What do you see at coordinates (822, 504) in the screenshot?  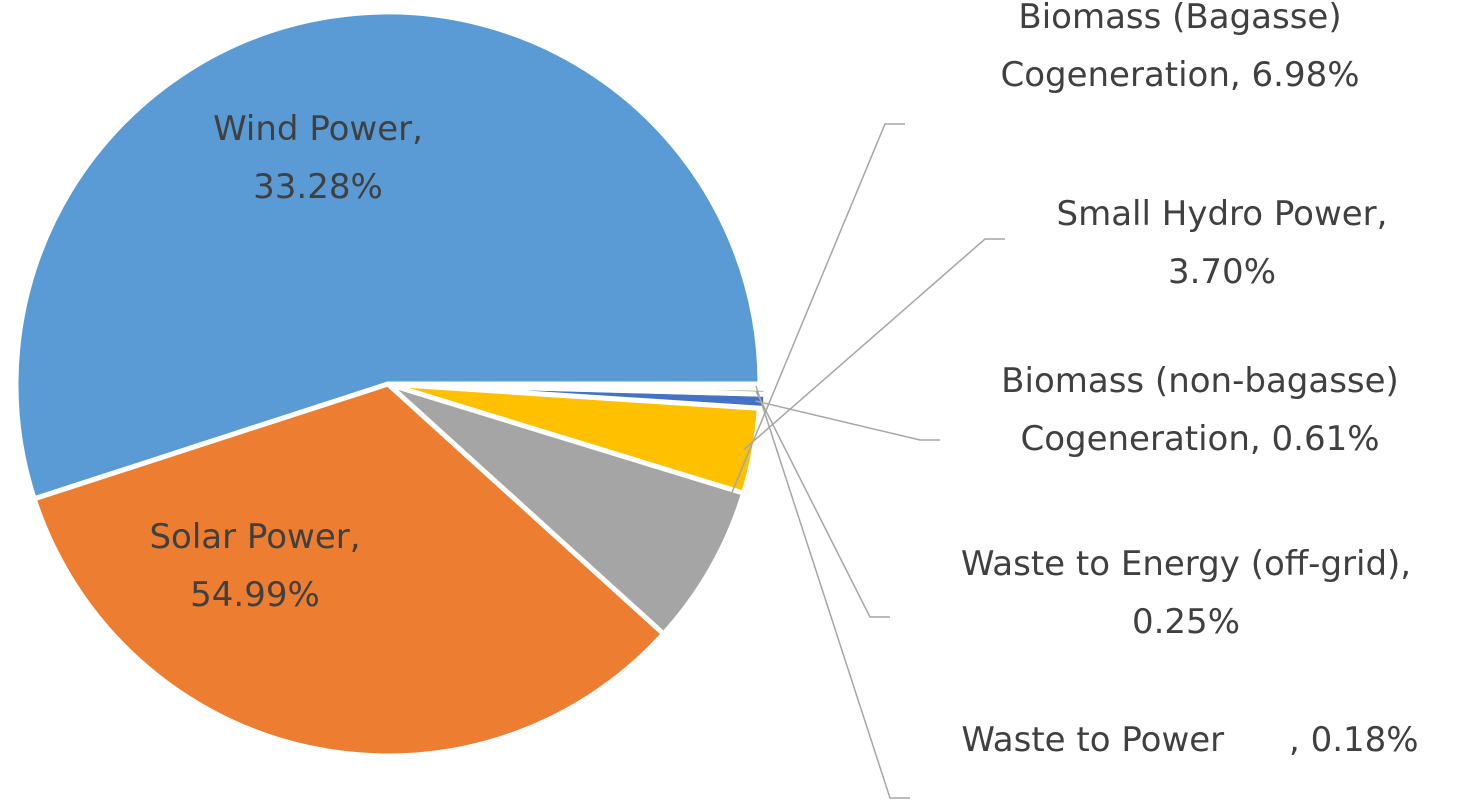 I see `leader-line-waste-to-energy-off-grid` at bounding box center [822, 504].